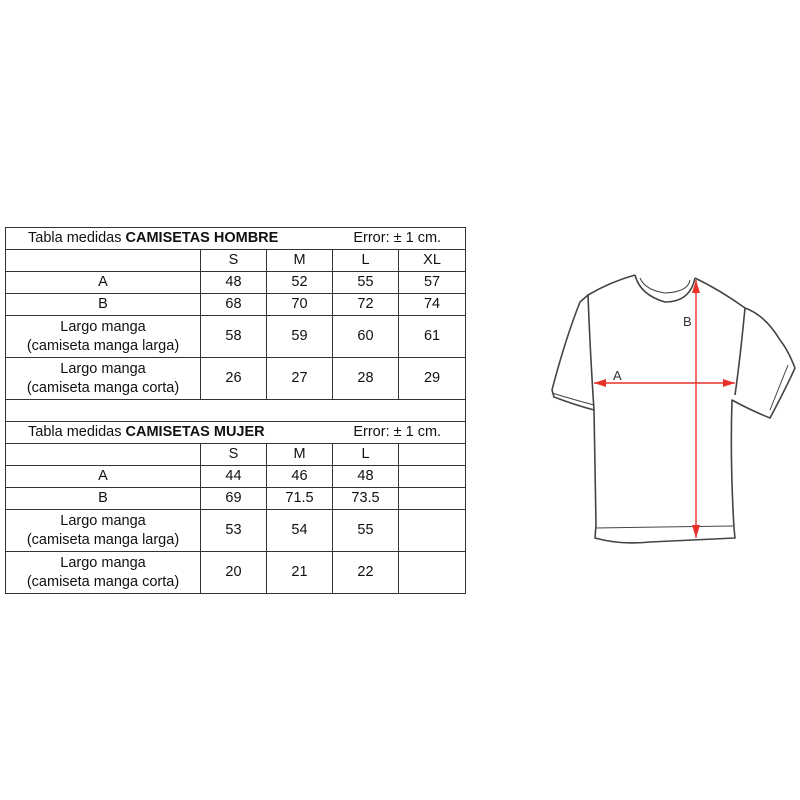 The width and height of the screenshot is (800, 800). What do you see at coordinates (195, 432) in the screenshot?
I see `title-bold: CAMISETAS MUJER` at bounding box center [195, 432].